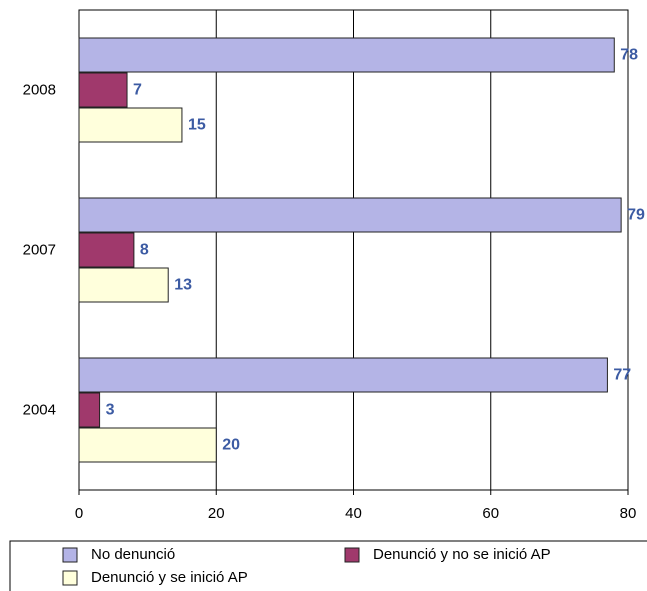  Describe the element at coordinates (197, 125) in the screenshot. I see `value-label: 15` at that location.